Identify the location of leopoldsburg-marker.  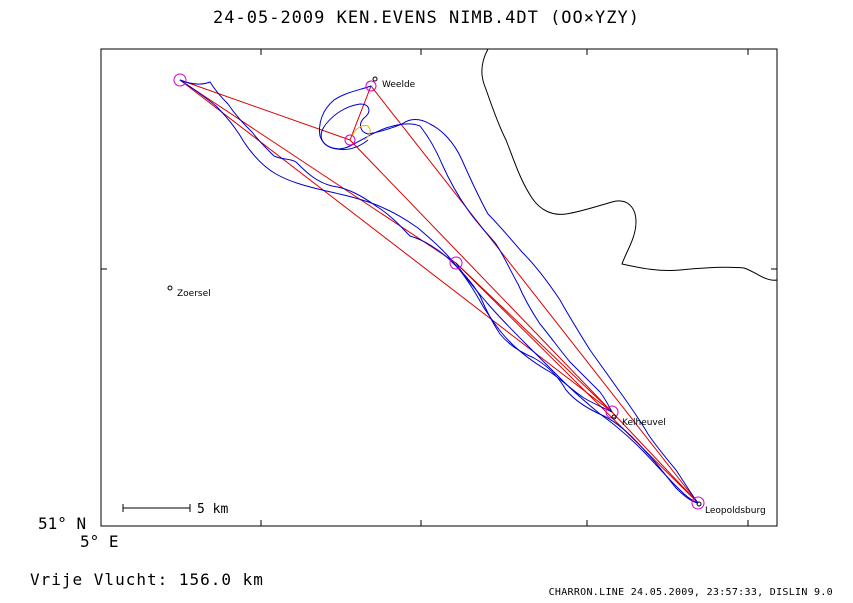
(699, 504).